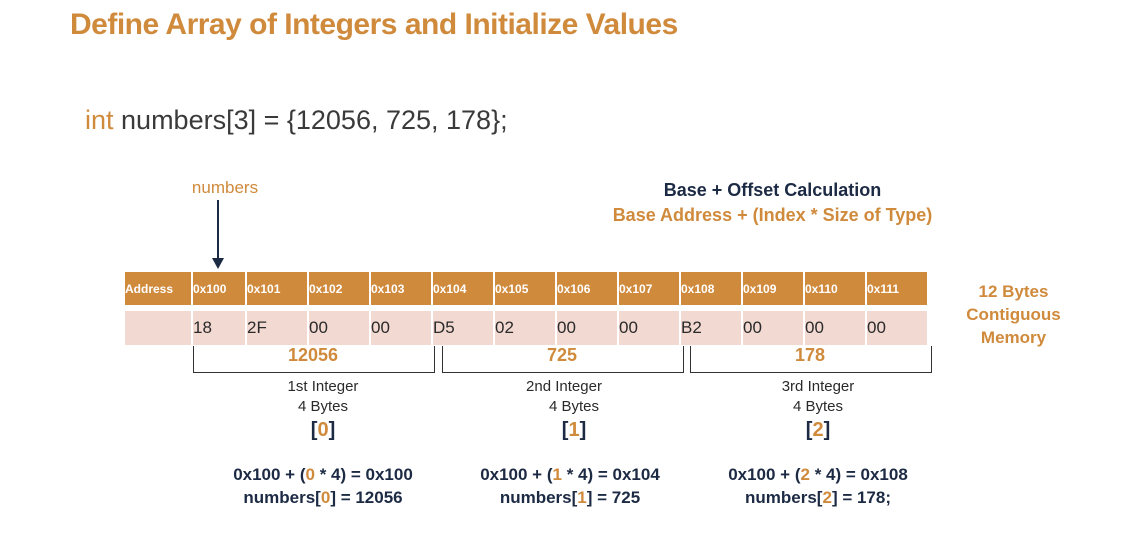  Describe the element at coordinates (613, 497) in the screenshot. I see `element-post: ] = 725` at that location.